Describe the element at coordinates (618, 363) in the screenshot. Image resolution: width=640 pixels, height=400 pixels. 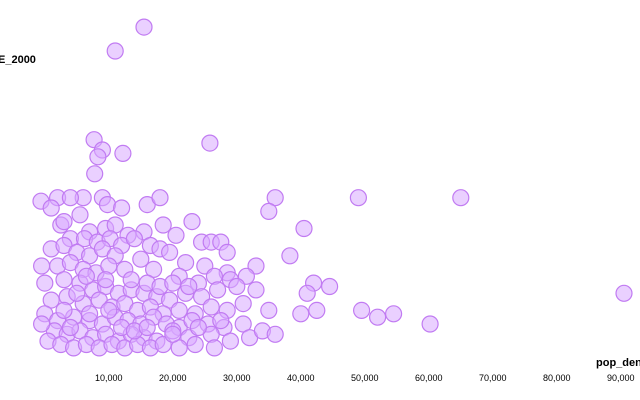
I see `x-axis-label: pop_den` at that location.